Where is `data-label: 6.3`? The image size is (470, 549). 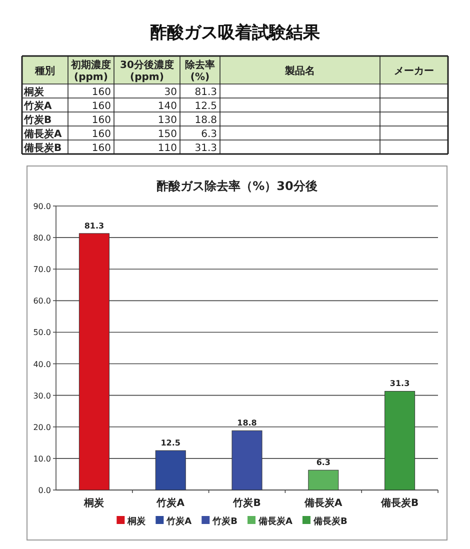
data-label: 6.3 is located at coordinates (323, 463).